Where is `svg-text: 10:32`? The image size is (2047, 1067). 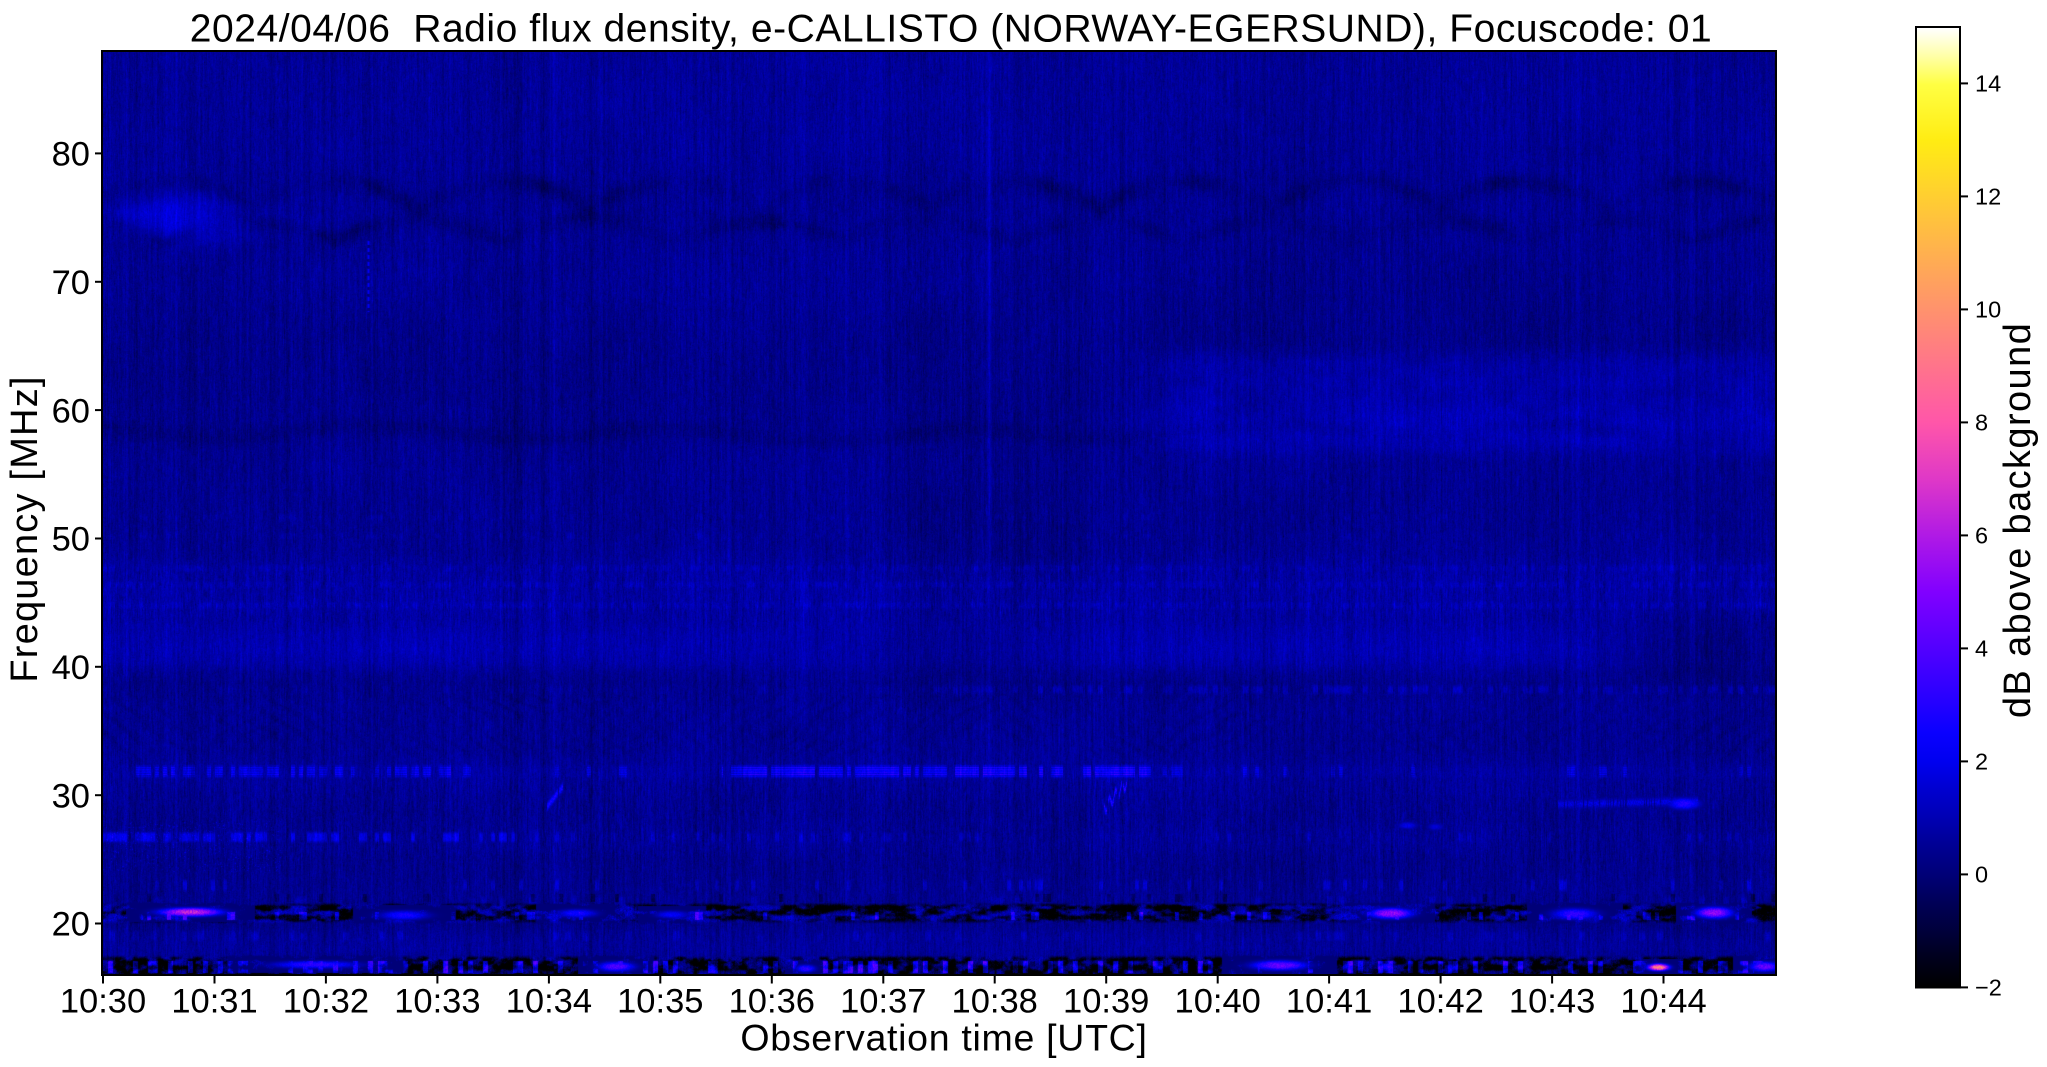 svg-text: 10:32 is located at coordinates (326, 1001).